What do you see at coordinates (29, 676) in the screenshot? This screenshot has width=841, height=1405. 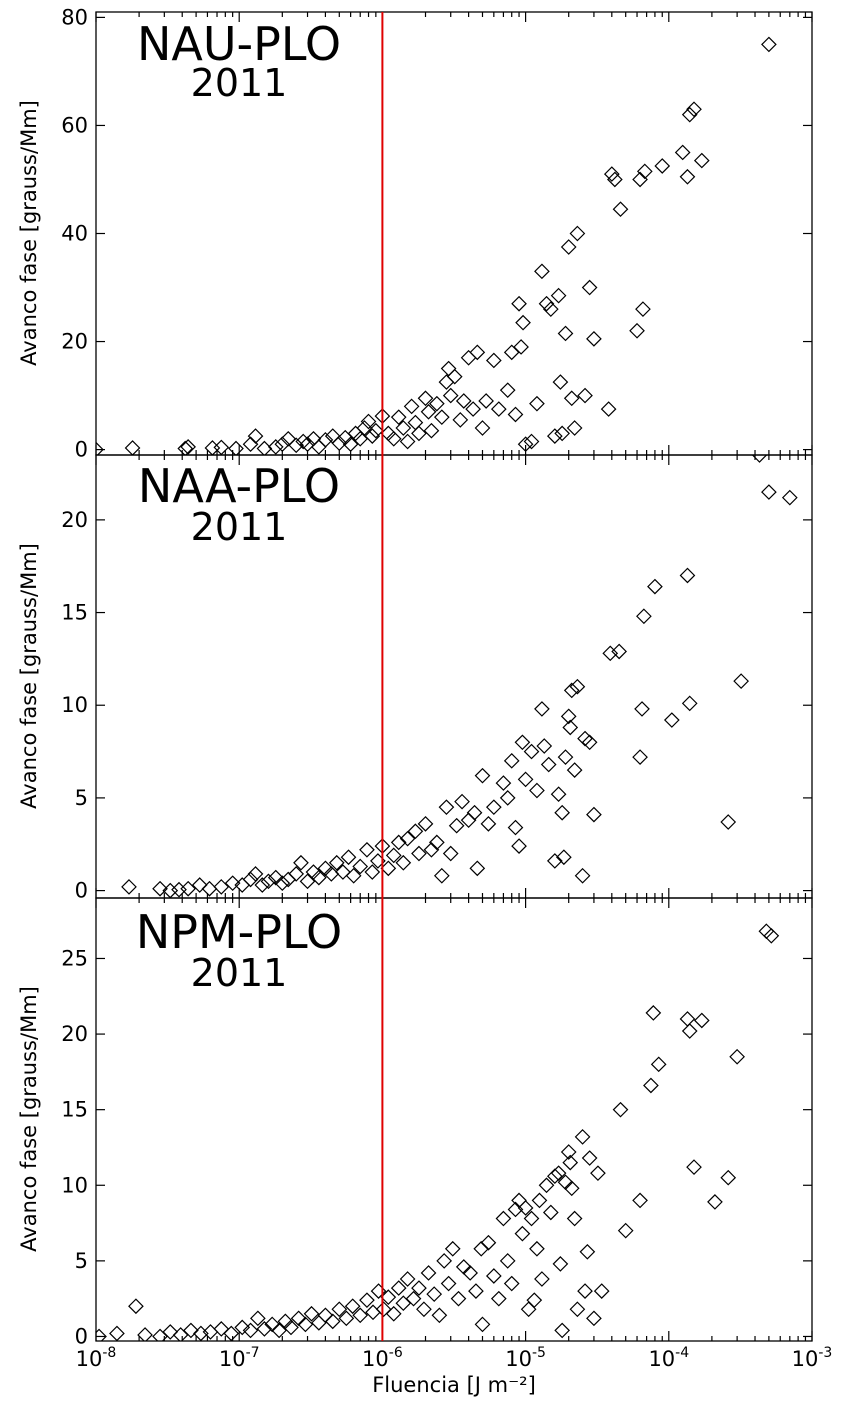 I see `naa-plo-y-axis-label: Avanco fase [grauss/Mm]` at bounding box center [29, 676].